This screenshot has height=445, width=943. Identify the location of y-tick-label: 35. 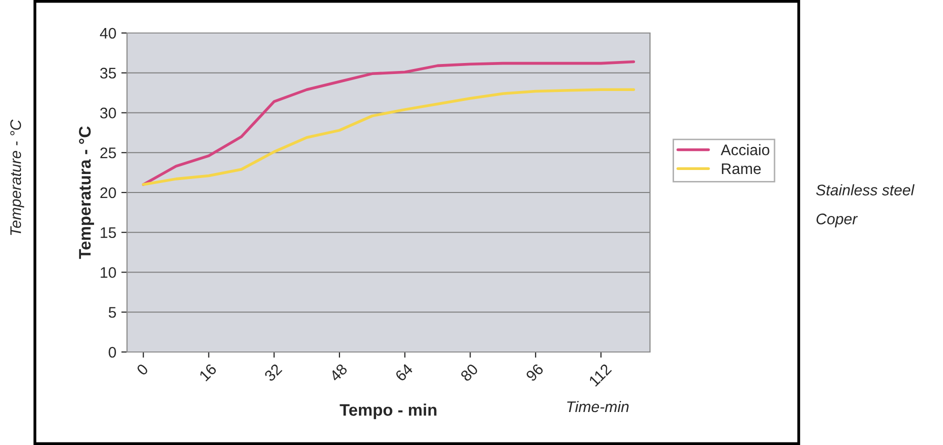
(108, 73).